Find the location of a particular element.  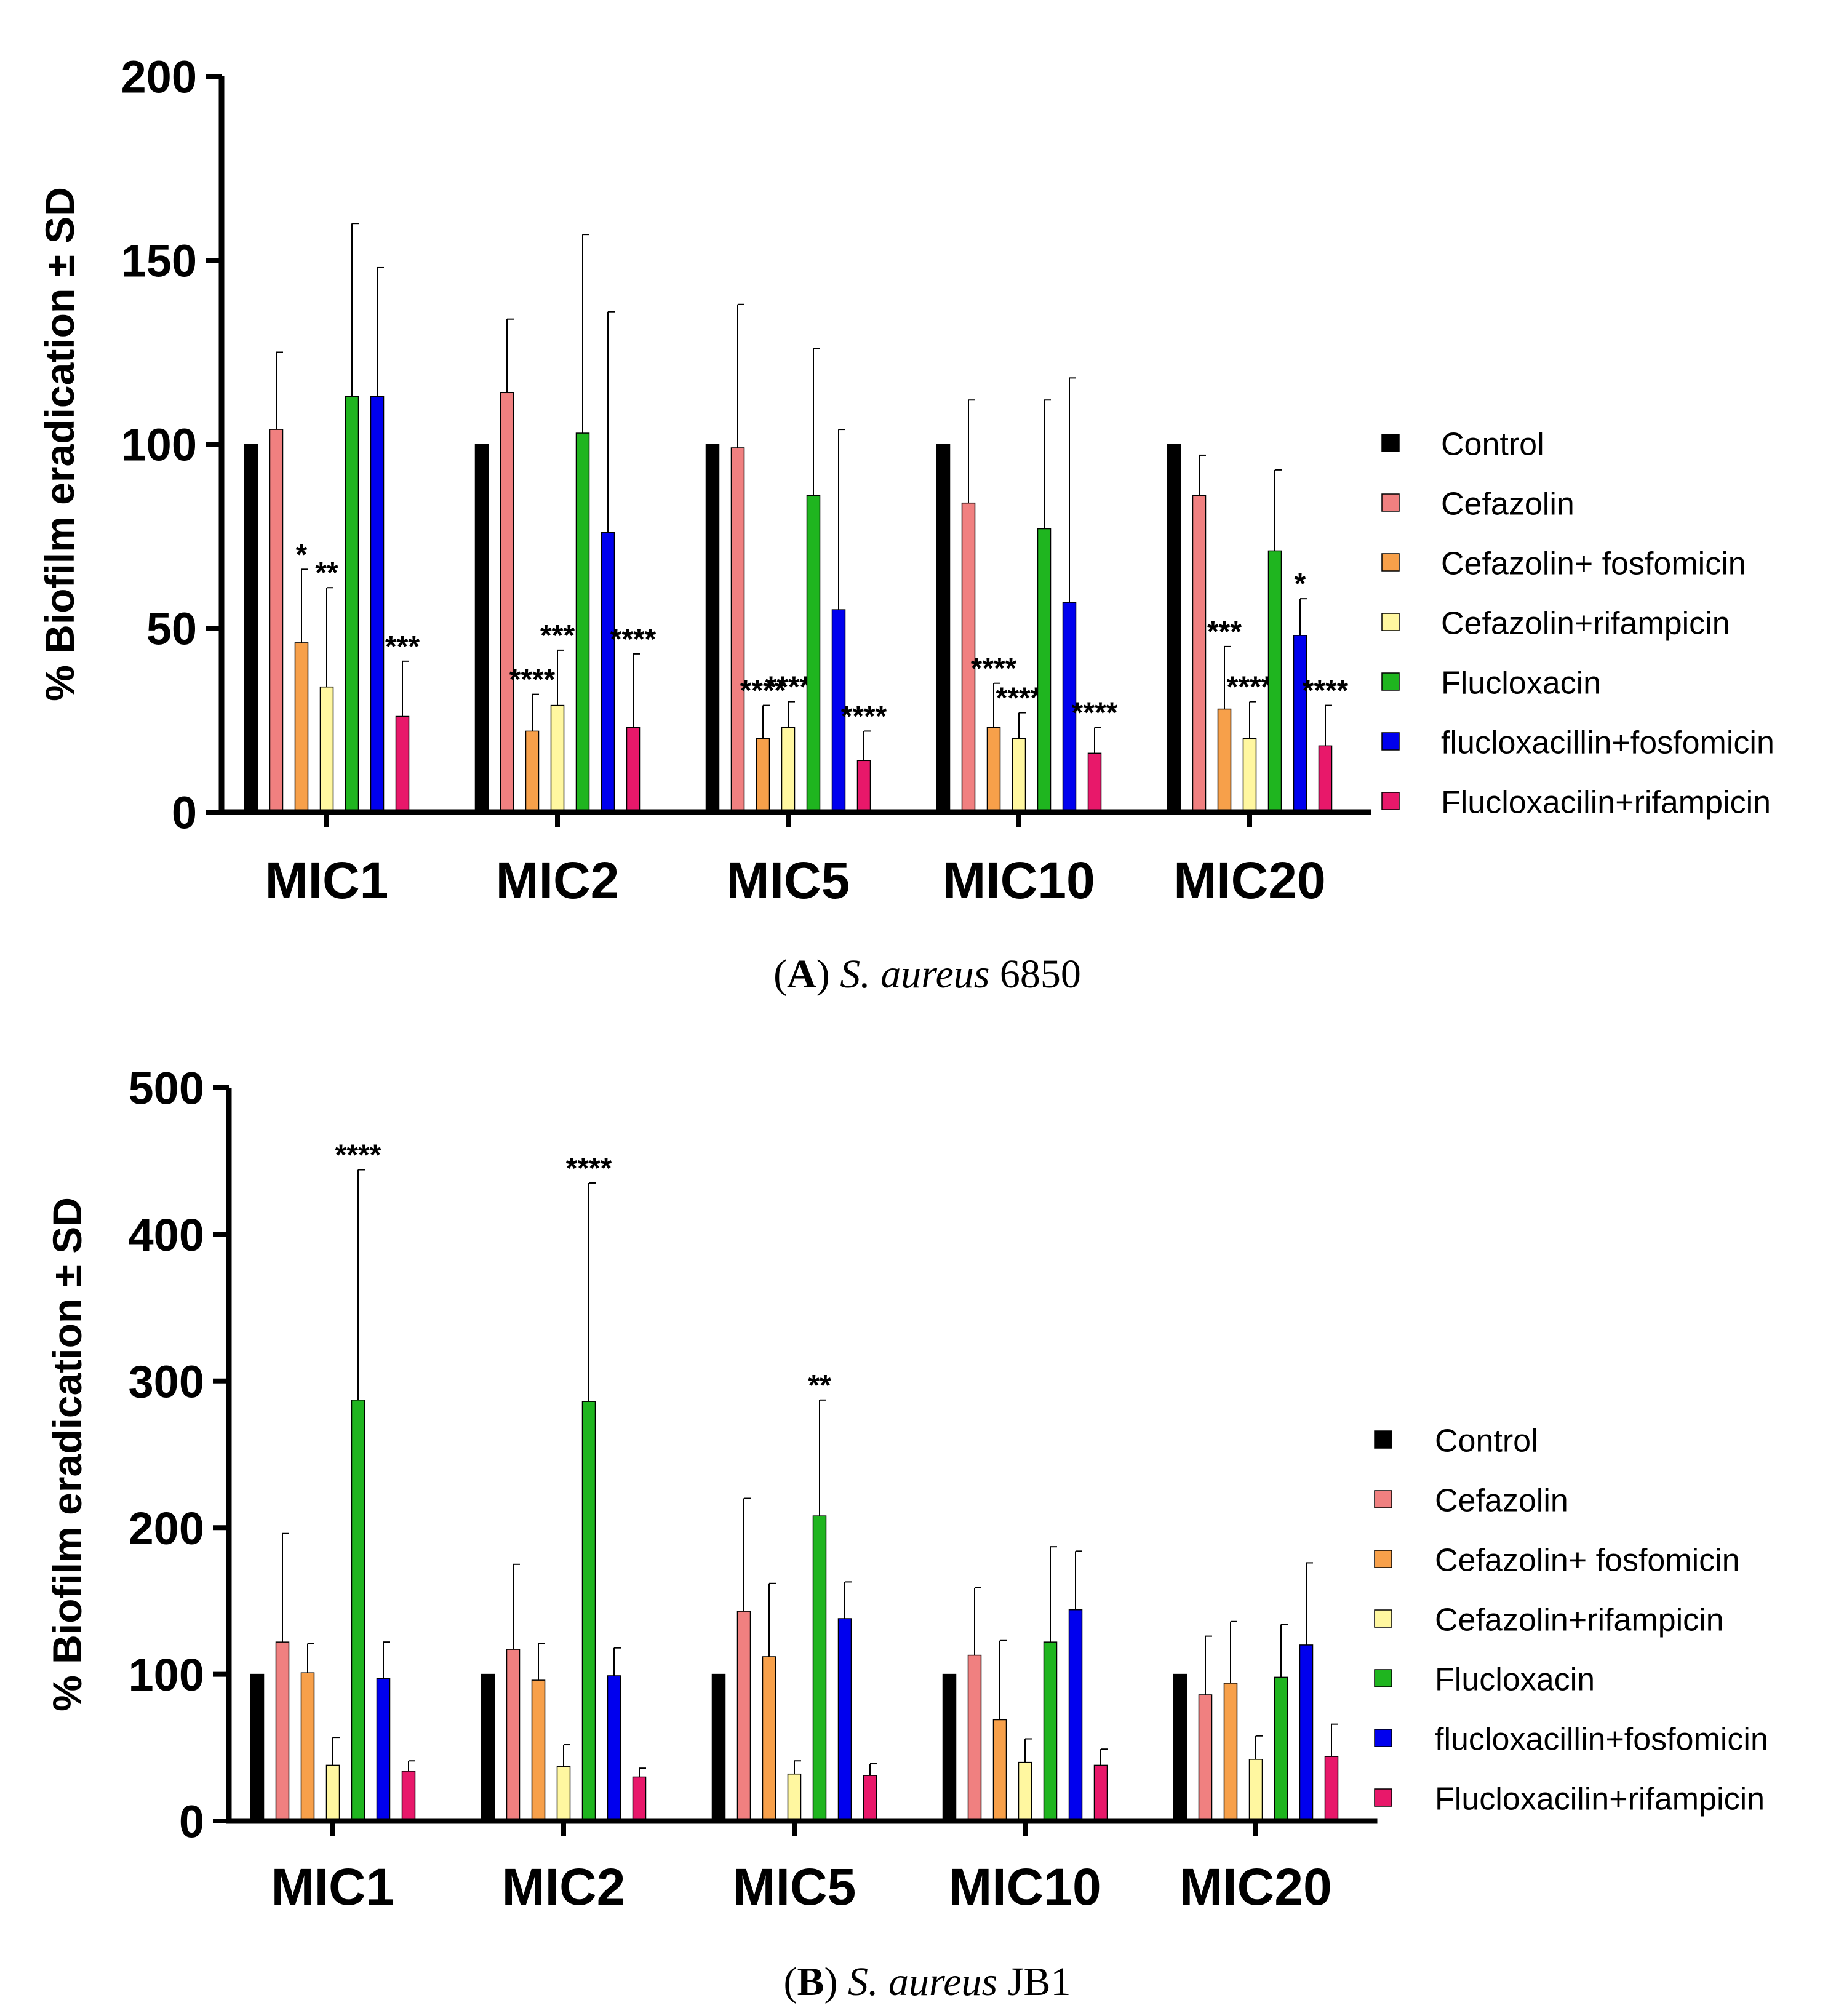

legend-label: Control is located at coordinates (1486, 1442).